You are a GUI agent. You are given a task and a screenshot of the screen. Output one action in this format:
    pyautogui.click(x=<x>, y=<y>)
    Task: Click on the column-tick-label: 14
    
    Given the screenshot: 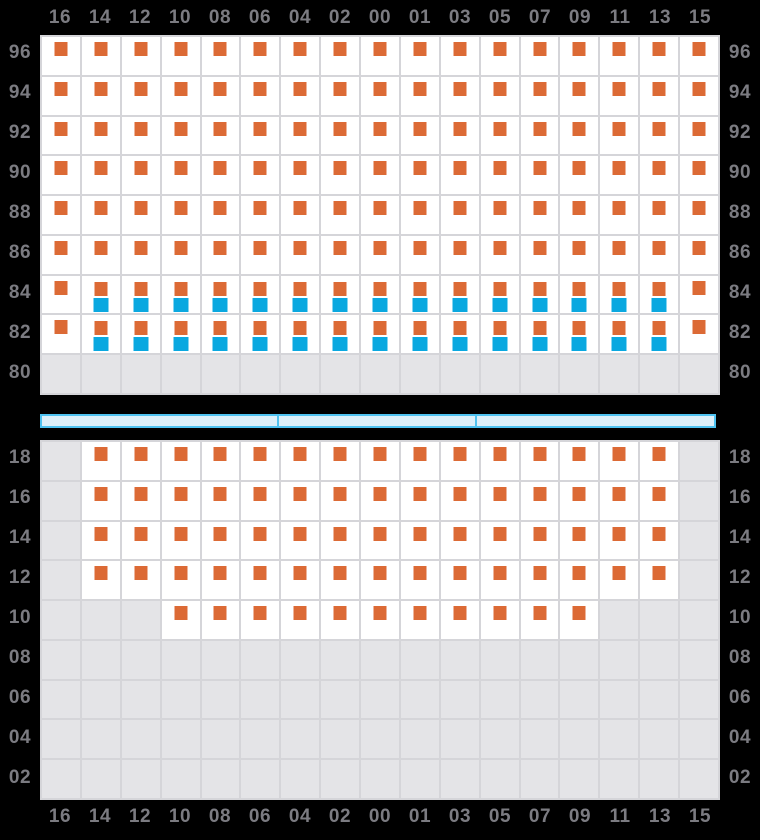 What is the action you would take?
    pyautogui.click(x=100, y=816)
    